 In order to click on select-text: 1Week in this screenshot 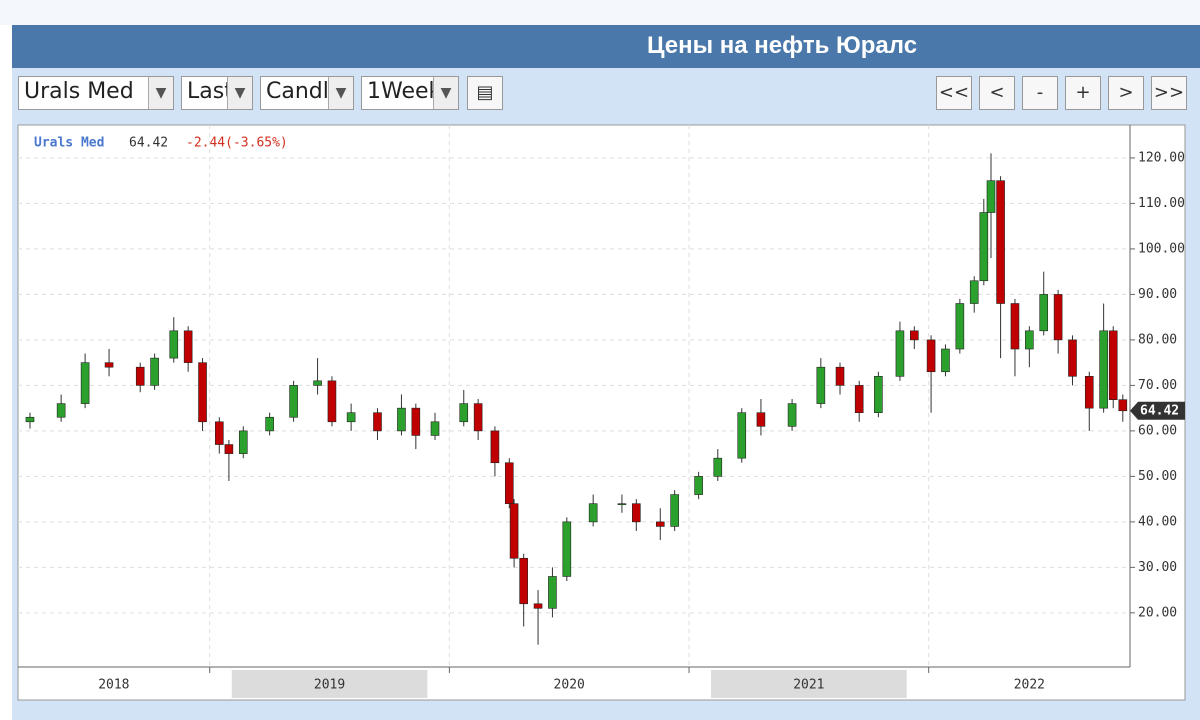, I will do `click(400, 91)`.